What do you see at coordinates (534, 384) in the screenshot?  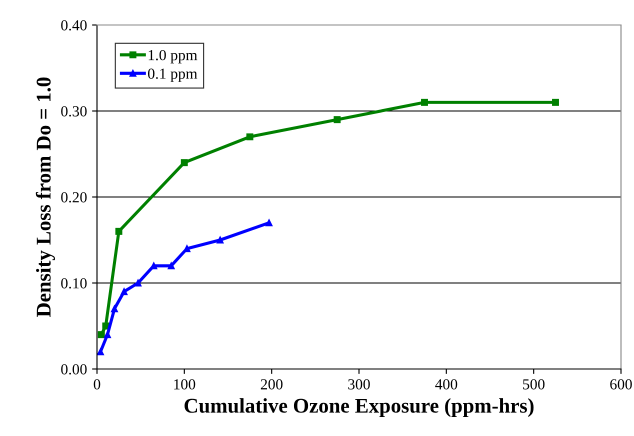 I see `x-tick-label: 500` at bounding box center [534, 384].